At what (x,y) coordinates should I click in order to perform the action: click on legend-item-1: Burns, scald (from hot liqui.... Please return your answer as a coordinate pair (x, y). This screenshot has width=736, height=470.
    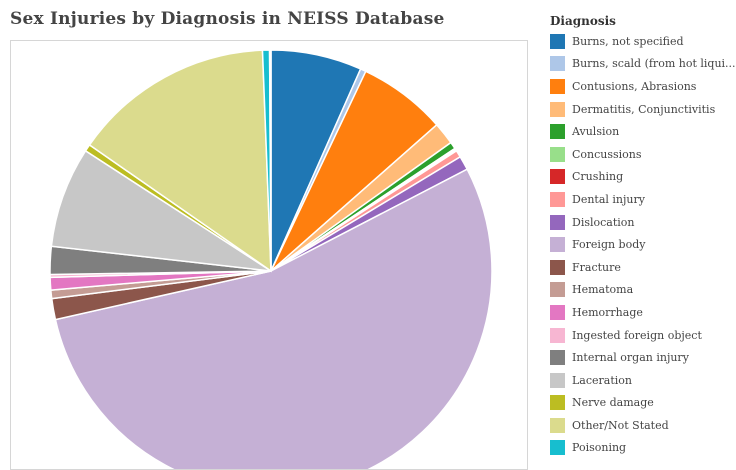
    Looking at the image, I should click on (643, 64).